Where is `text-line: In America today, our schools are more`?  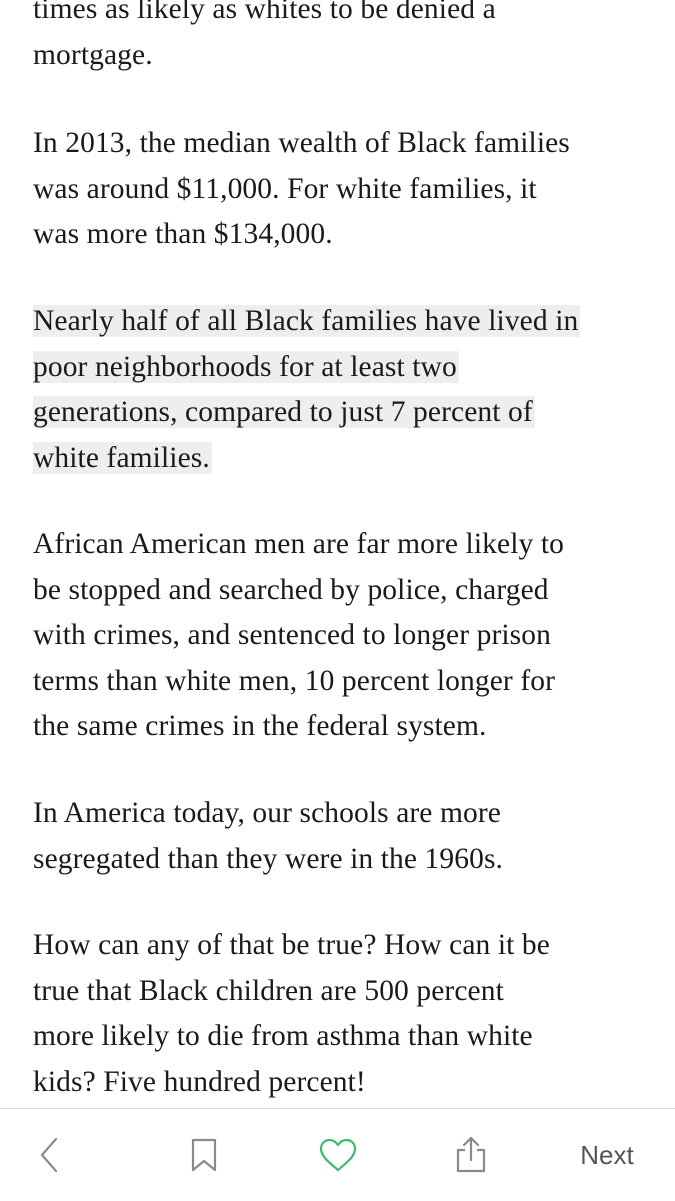 text-line: In America today, our schools are more is located at coordinates (267, 813).